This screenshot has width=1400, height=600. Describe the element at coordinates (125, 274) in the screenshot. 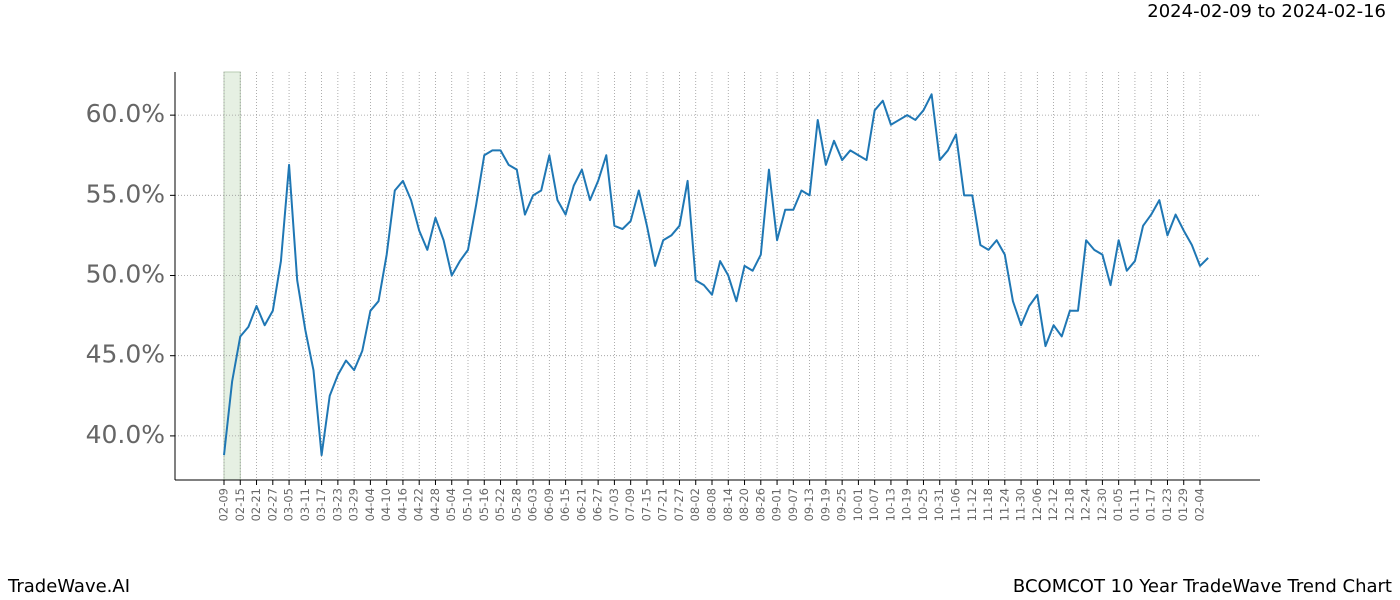

I see `y-tick-label: 50.0%` at that location.